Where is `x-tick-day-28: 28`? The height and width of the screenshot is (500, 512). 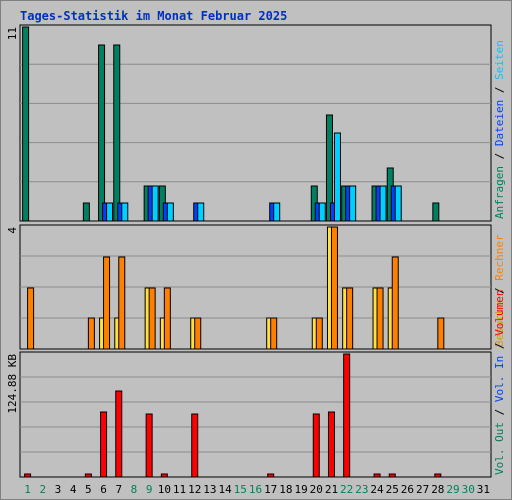
x-tick-day-28: 28 is located at coordinates (437, 489).